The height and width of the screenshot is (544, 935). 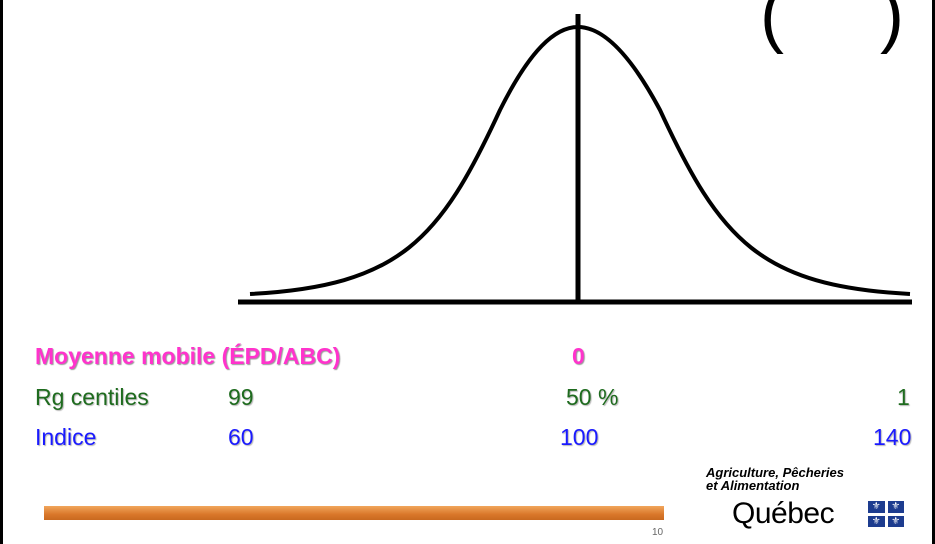 I want to click on footer-orange-bar, so click(x=354, y=513).